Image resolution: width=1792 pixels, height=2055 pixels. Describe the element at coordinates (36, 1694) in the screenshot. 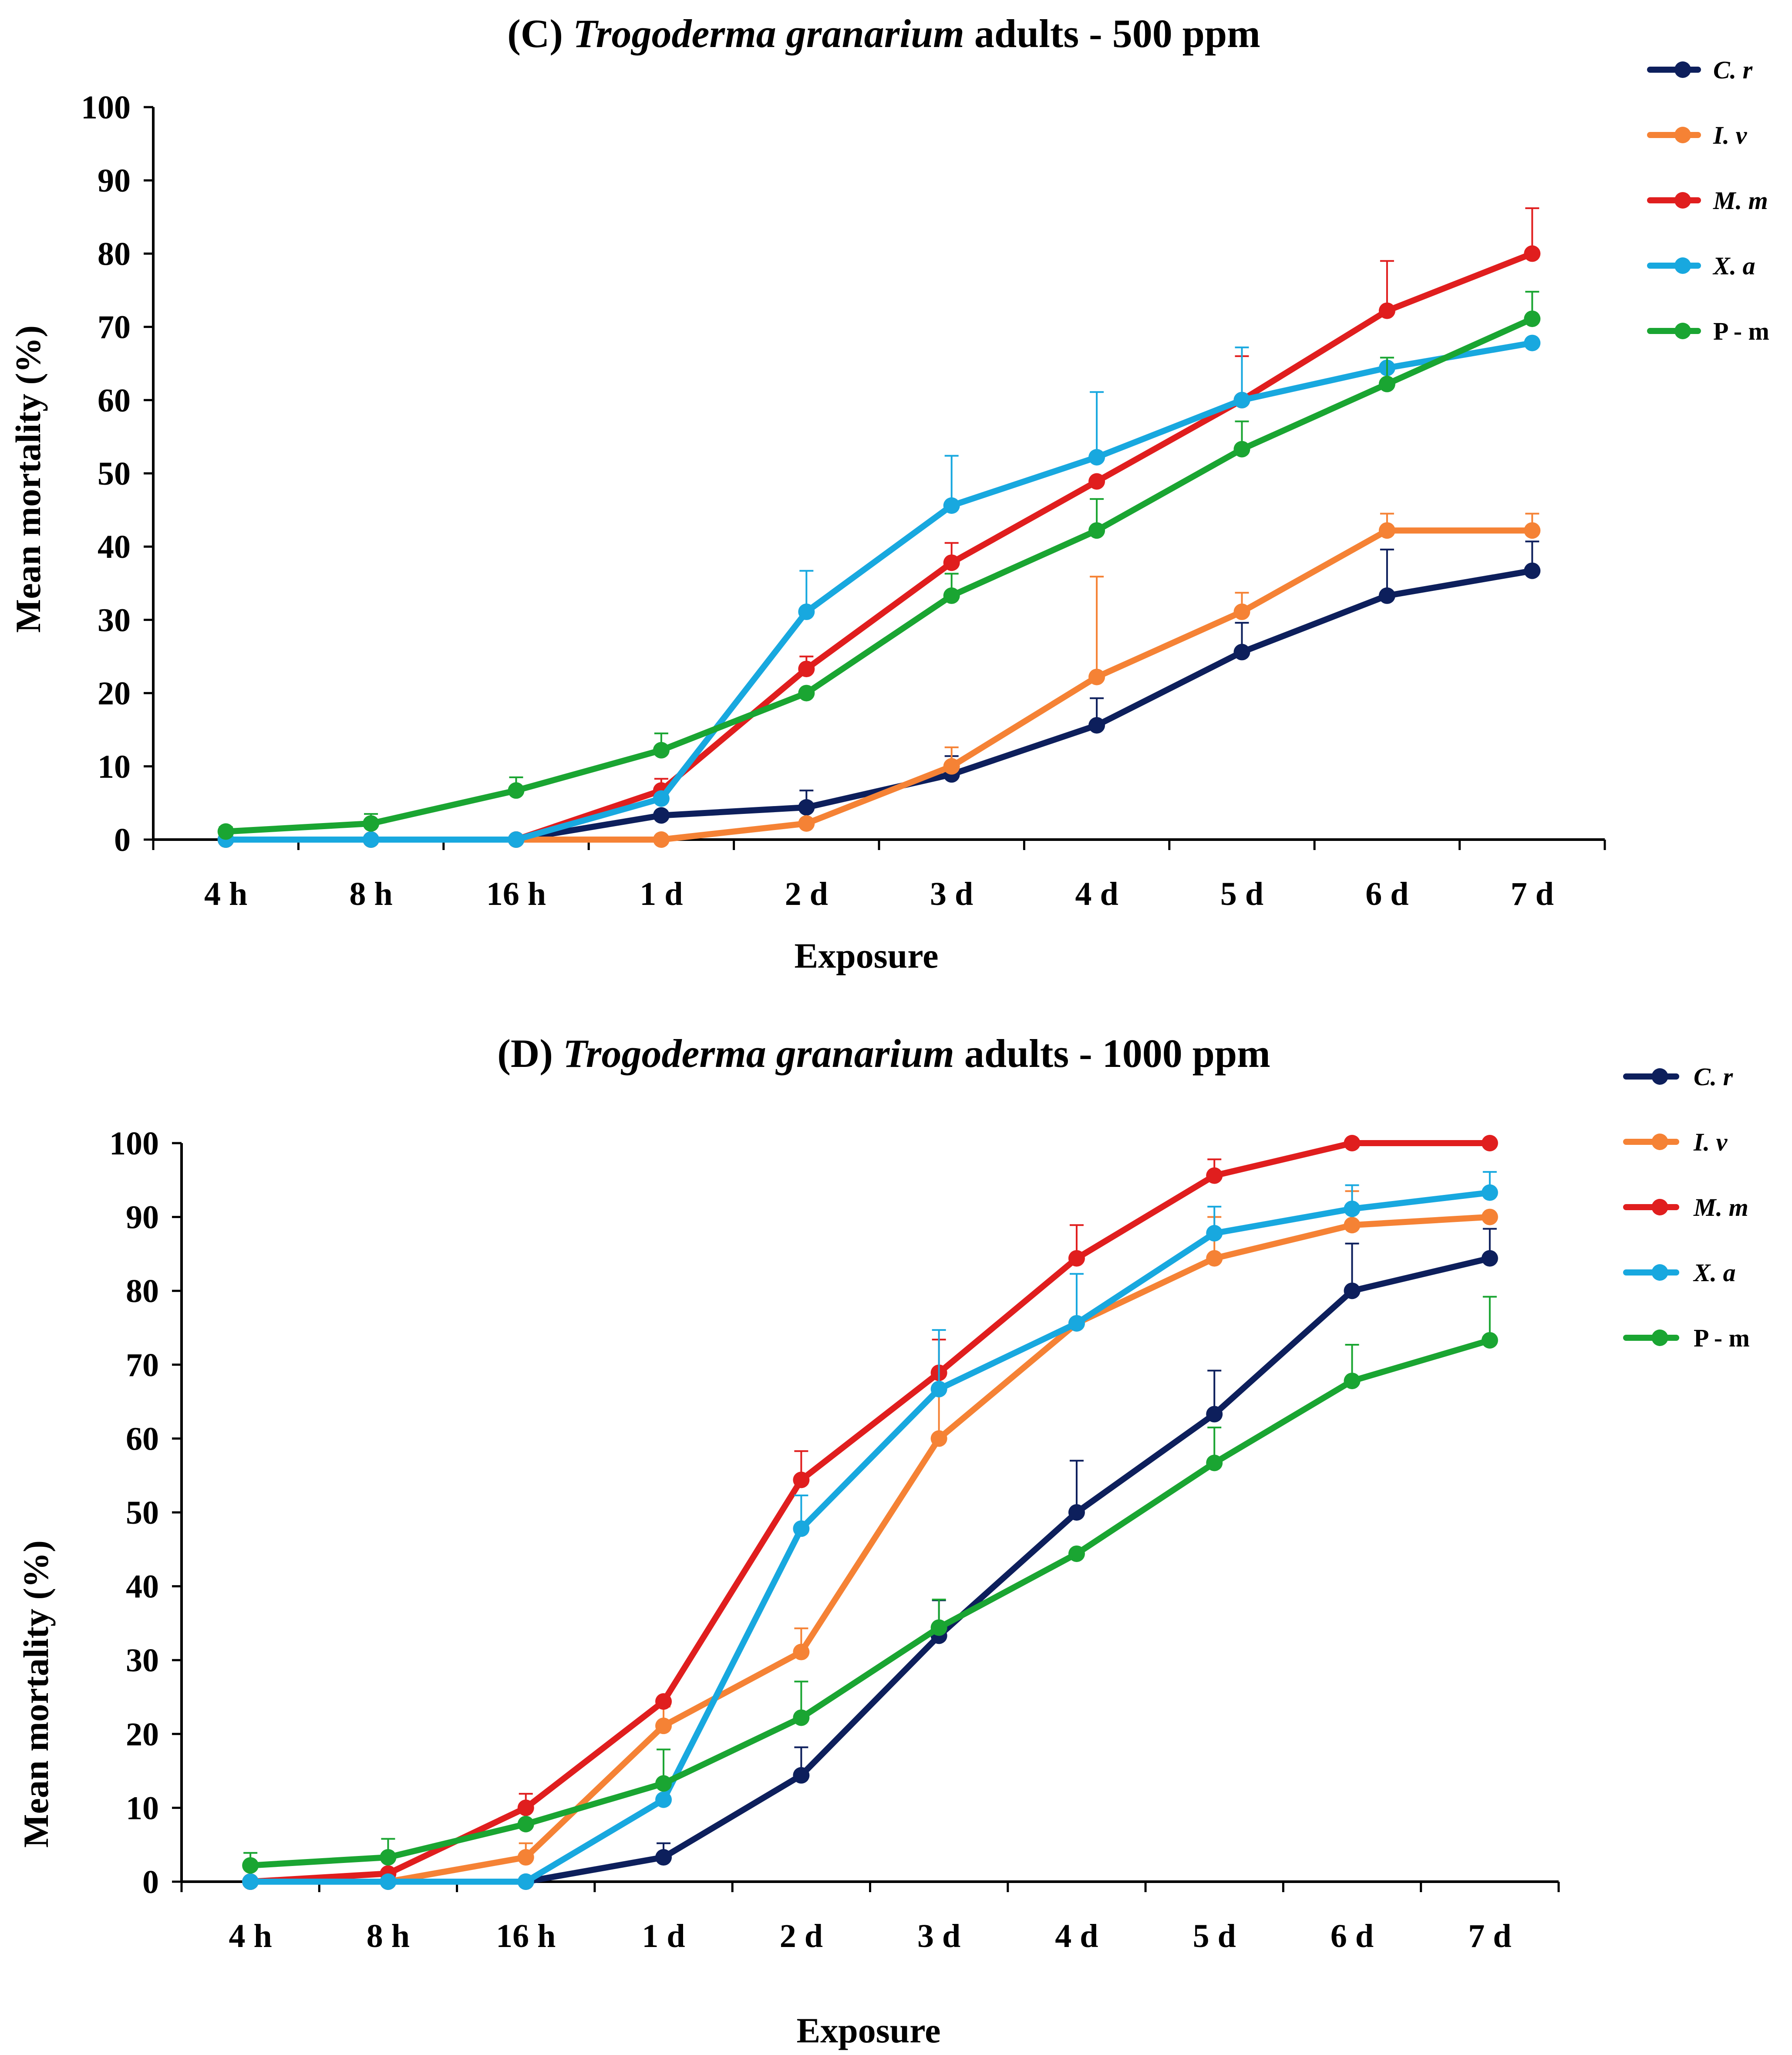

I see `chart-d-ylabel: Mean mortality (%)` at that location.